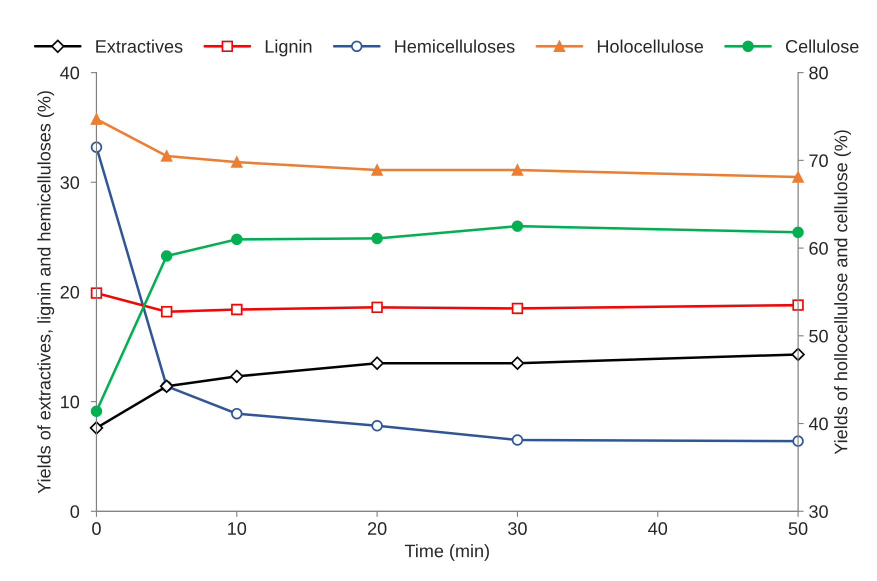 The height and width of the screenshot is (581, 877). I want to click on y2-tick-label: 40, so click(818, 423).